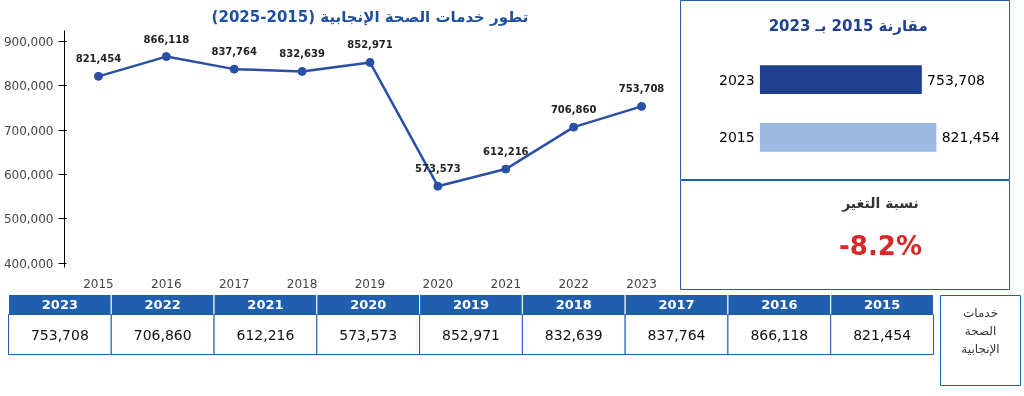 The height and width of the screenshot is (396, 1024). What do you see at coordinates (234, 283) in the screenshot?
I see `x-tick-label: 2017` at bounding box center [234, 283].